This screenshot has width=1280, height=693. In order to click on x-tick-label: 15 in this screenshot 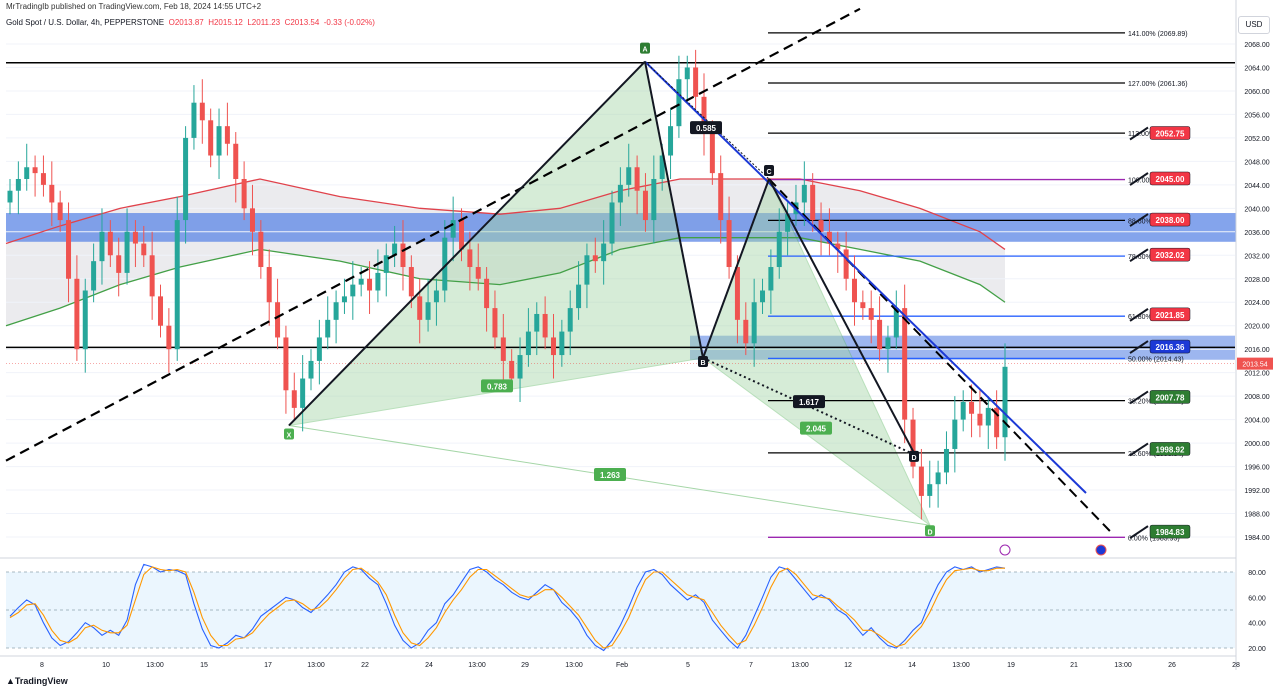, I will do `click(204, 665)`.